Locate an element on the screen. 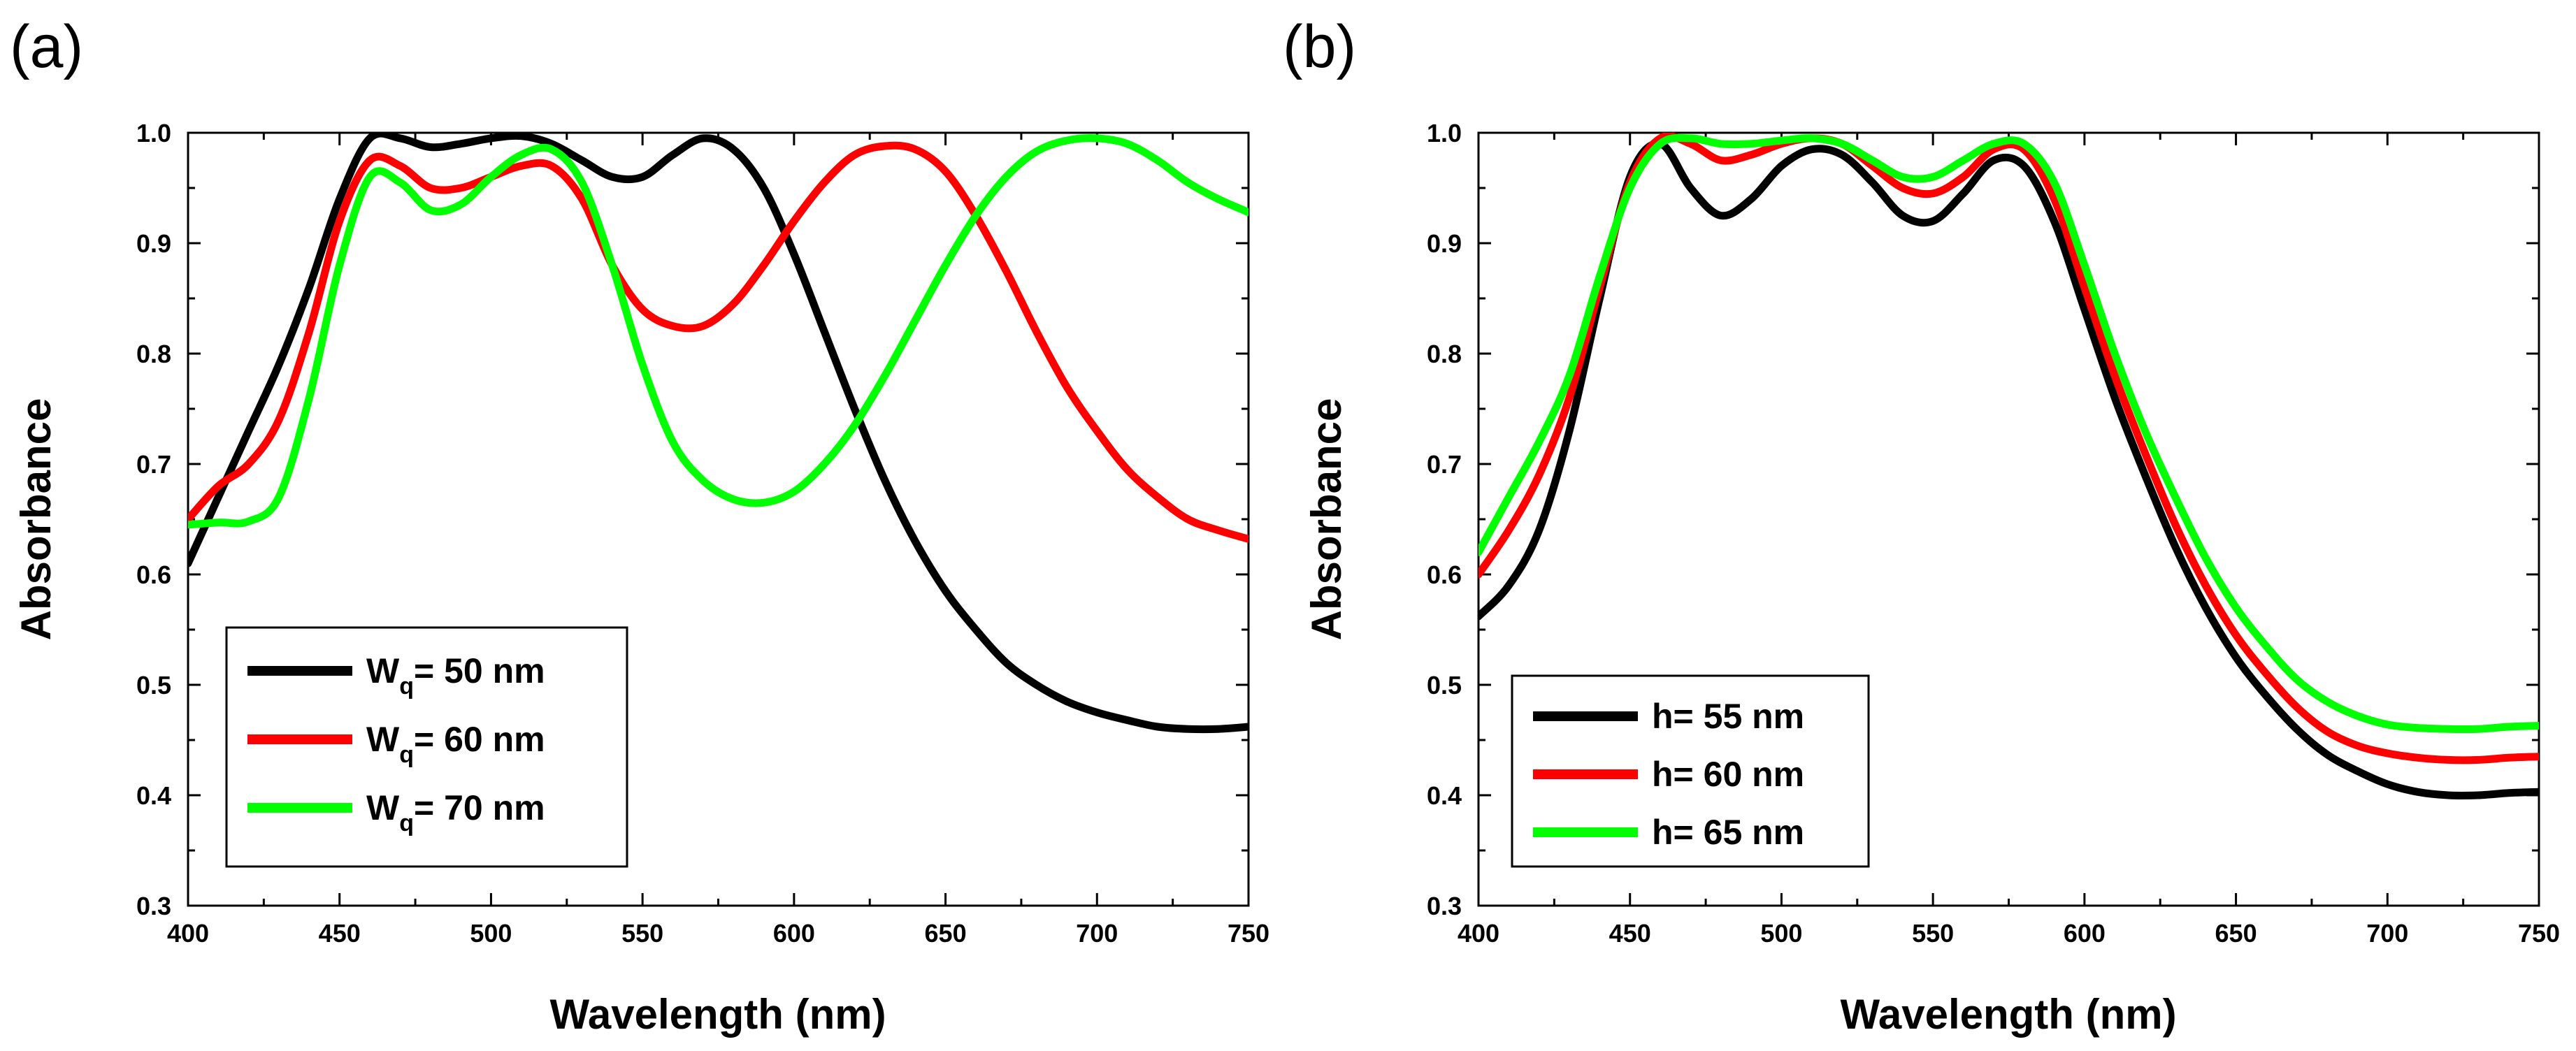  x-tick-label-a: 600 is located at coordinates (794, 933).